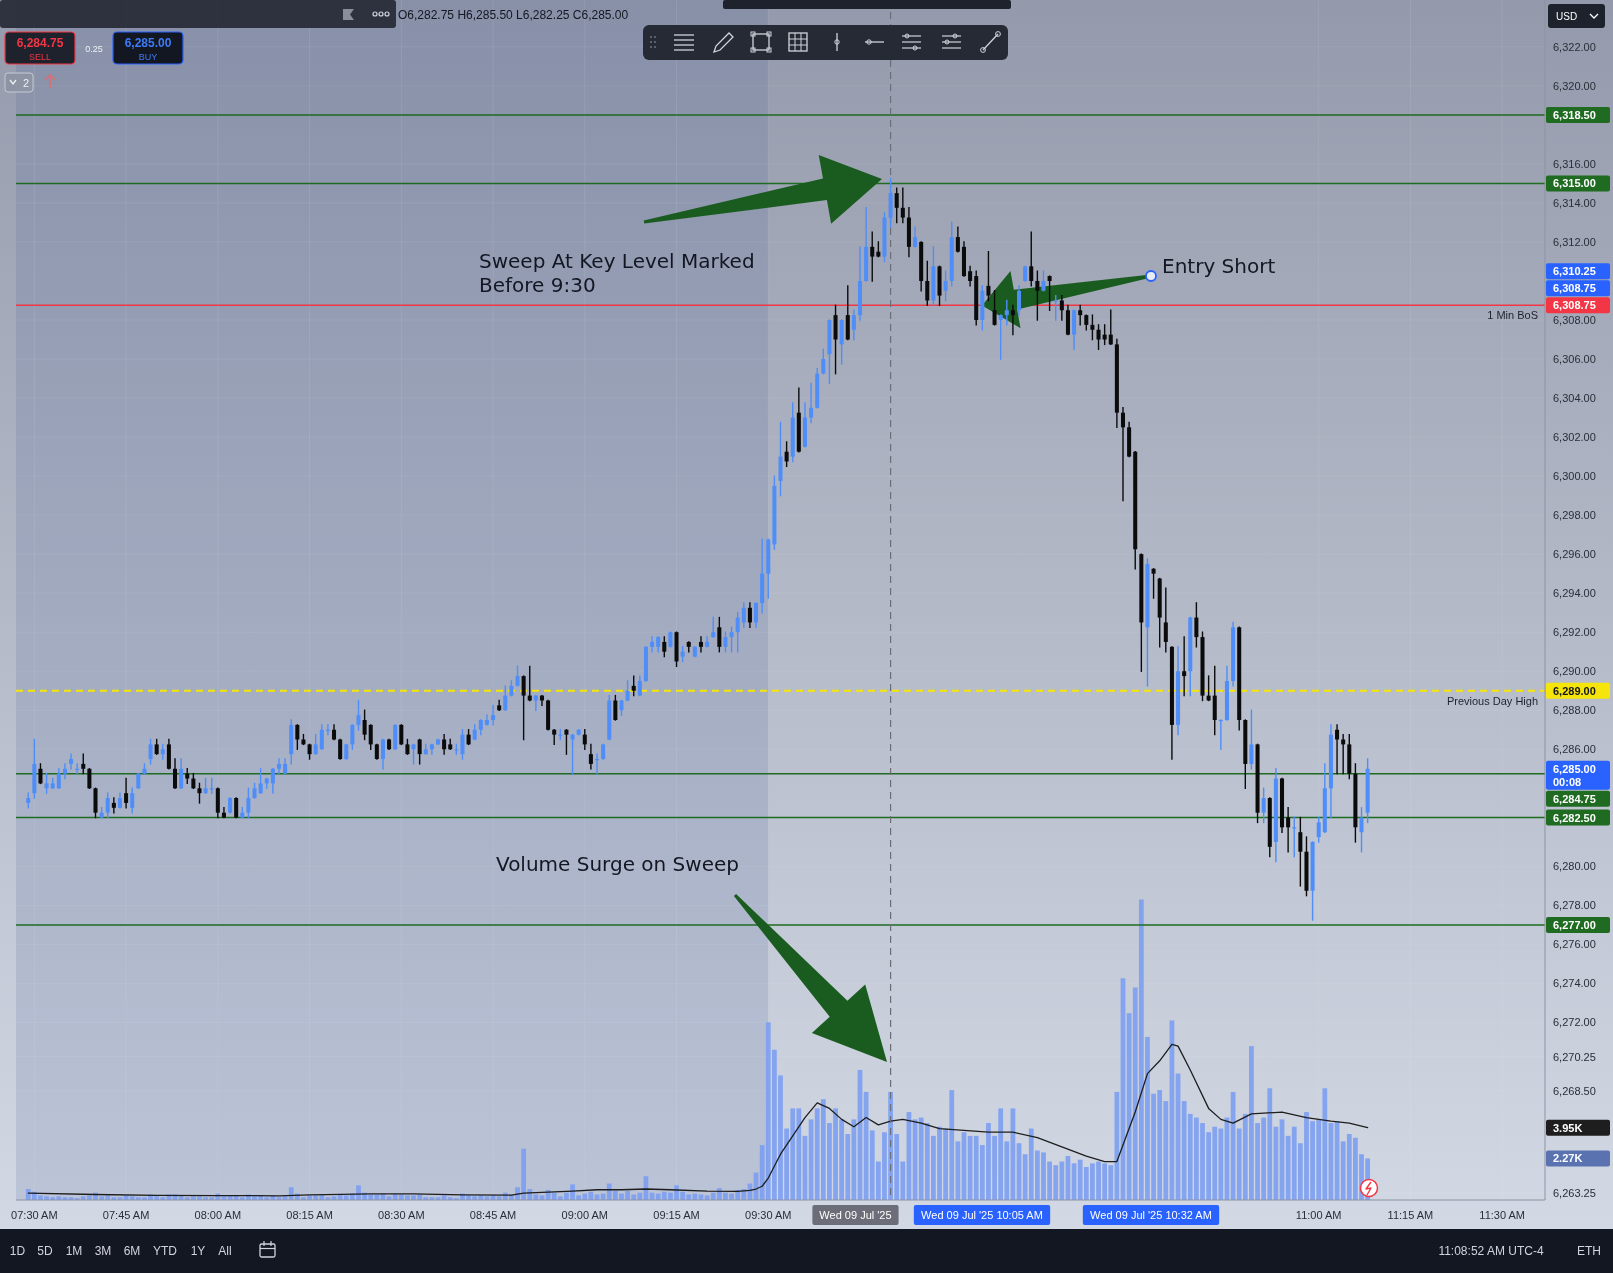 Image resolution: width=1613 pixels, height=1273 pixels. What do you see at coordinates (1574, 671) in the screenshot?
I see `y-tick-label: 6,290.00` at bounding box center [1574, 671].